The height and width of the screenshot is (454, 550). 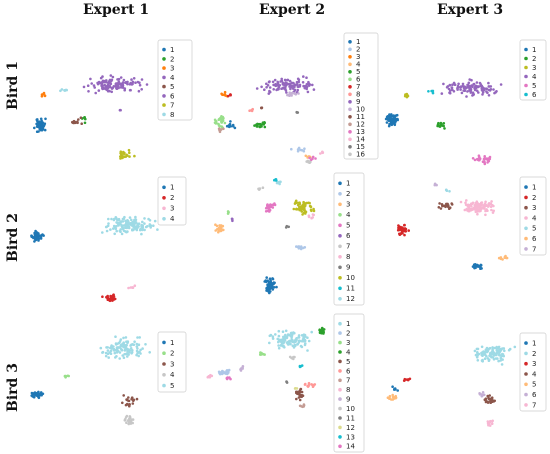 I want to click on legend-label: 12, so click(x=350, y=428).